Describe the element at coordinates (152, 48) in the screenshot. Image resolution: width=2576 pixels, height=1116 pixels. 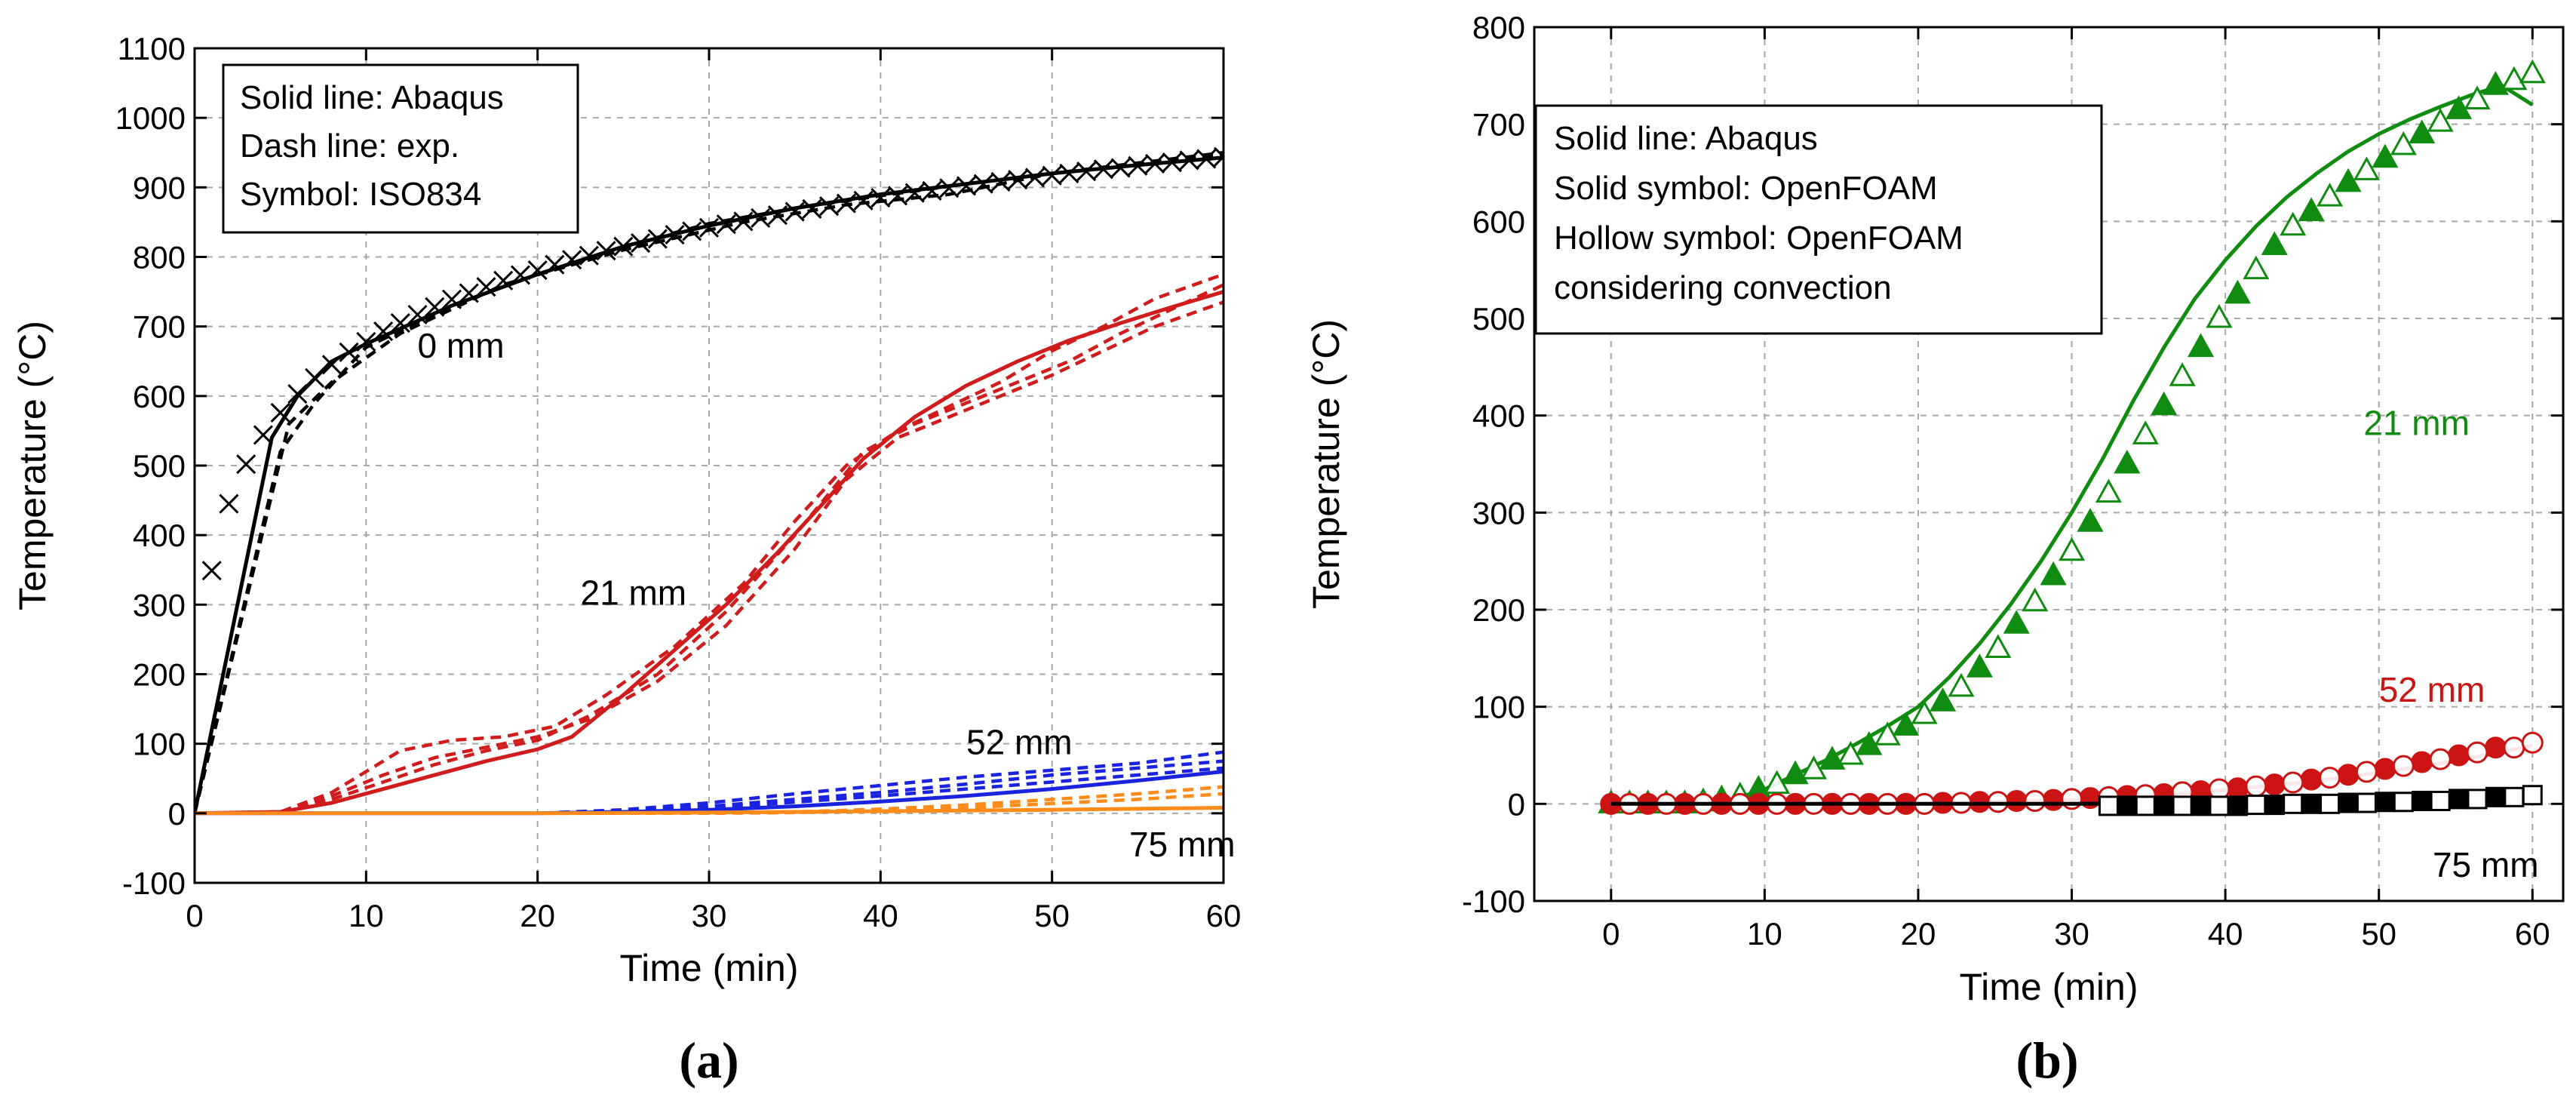
I see `y-tick-label: 1100` at that location.